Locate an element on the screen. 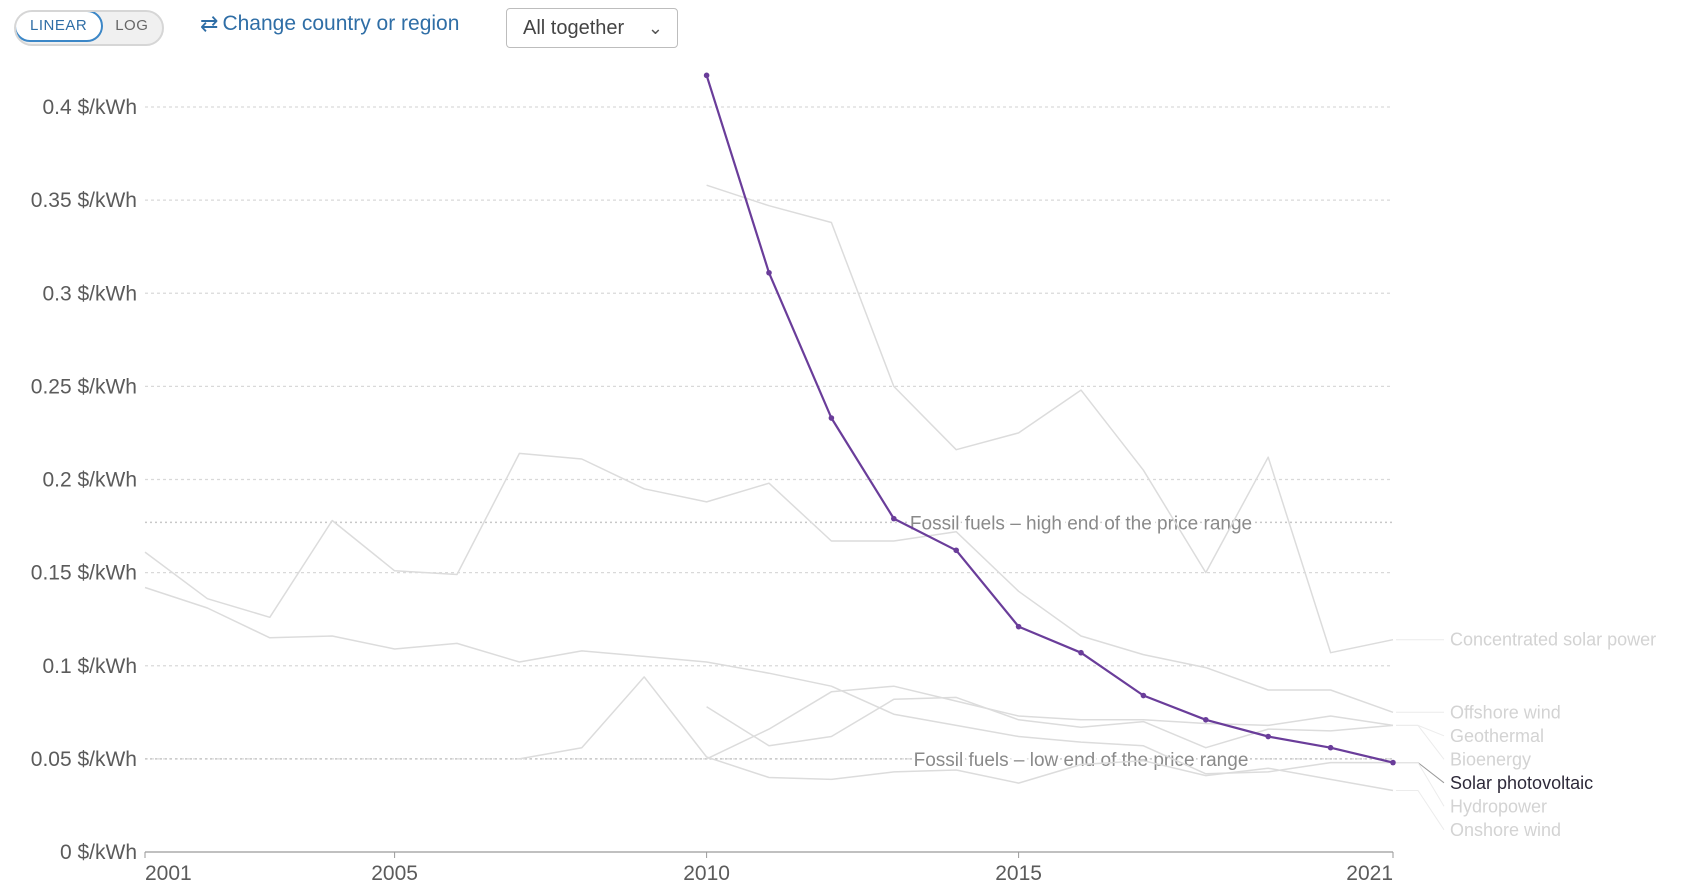  x-tick-label: 2015 is located at coordinates (1018, 873).